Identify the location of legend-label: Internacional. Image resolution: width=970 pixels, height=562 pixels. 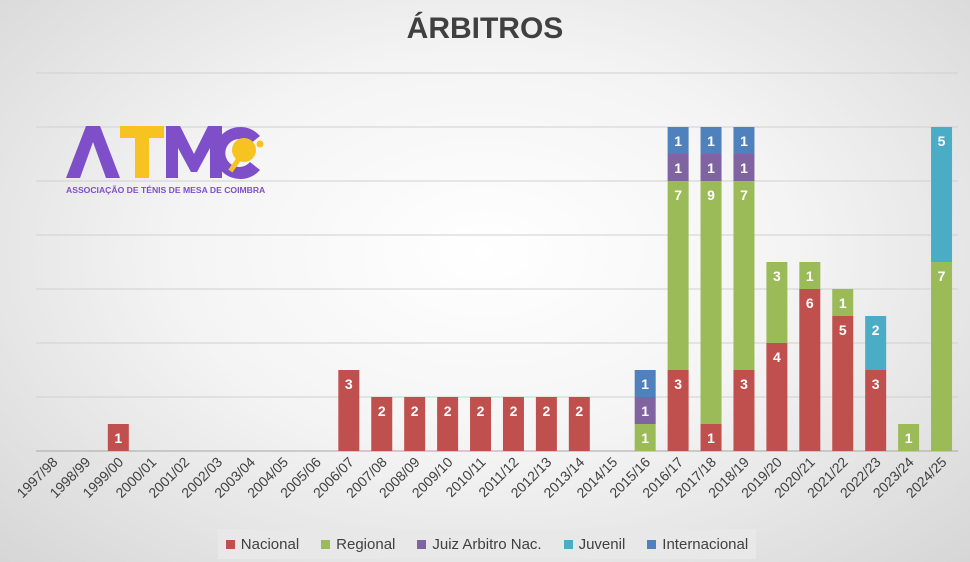
(705, 544).